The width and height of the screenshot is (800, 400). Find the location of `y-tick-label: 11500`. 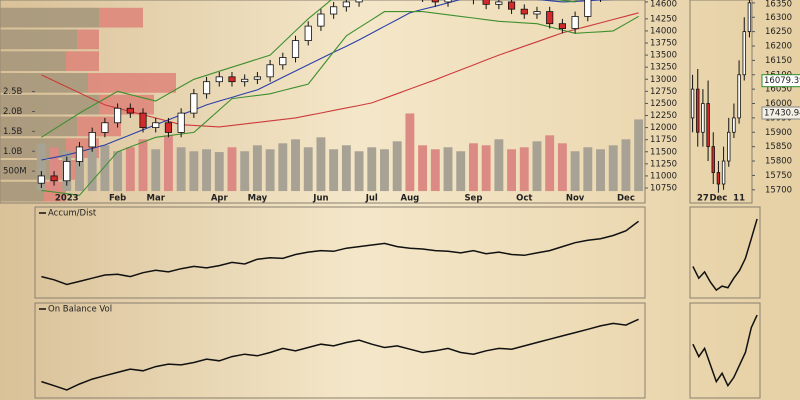

y-tick-label: 11500 is located at coordinates (663, 152).